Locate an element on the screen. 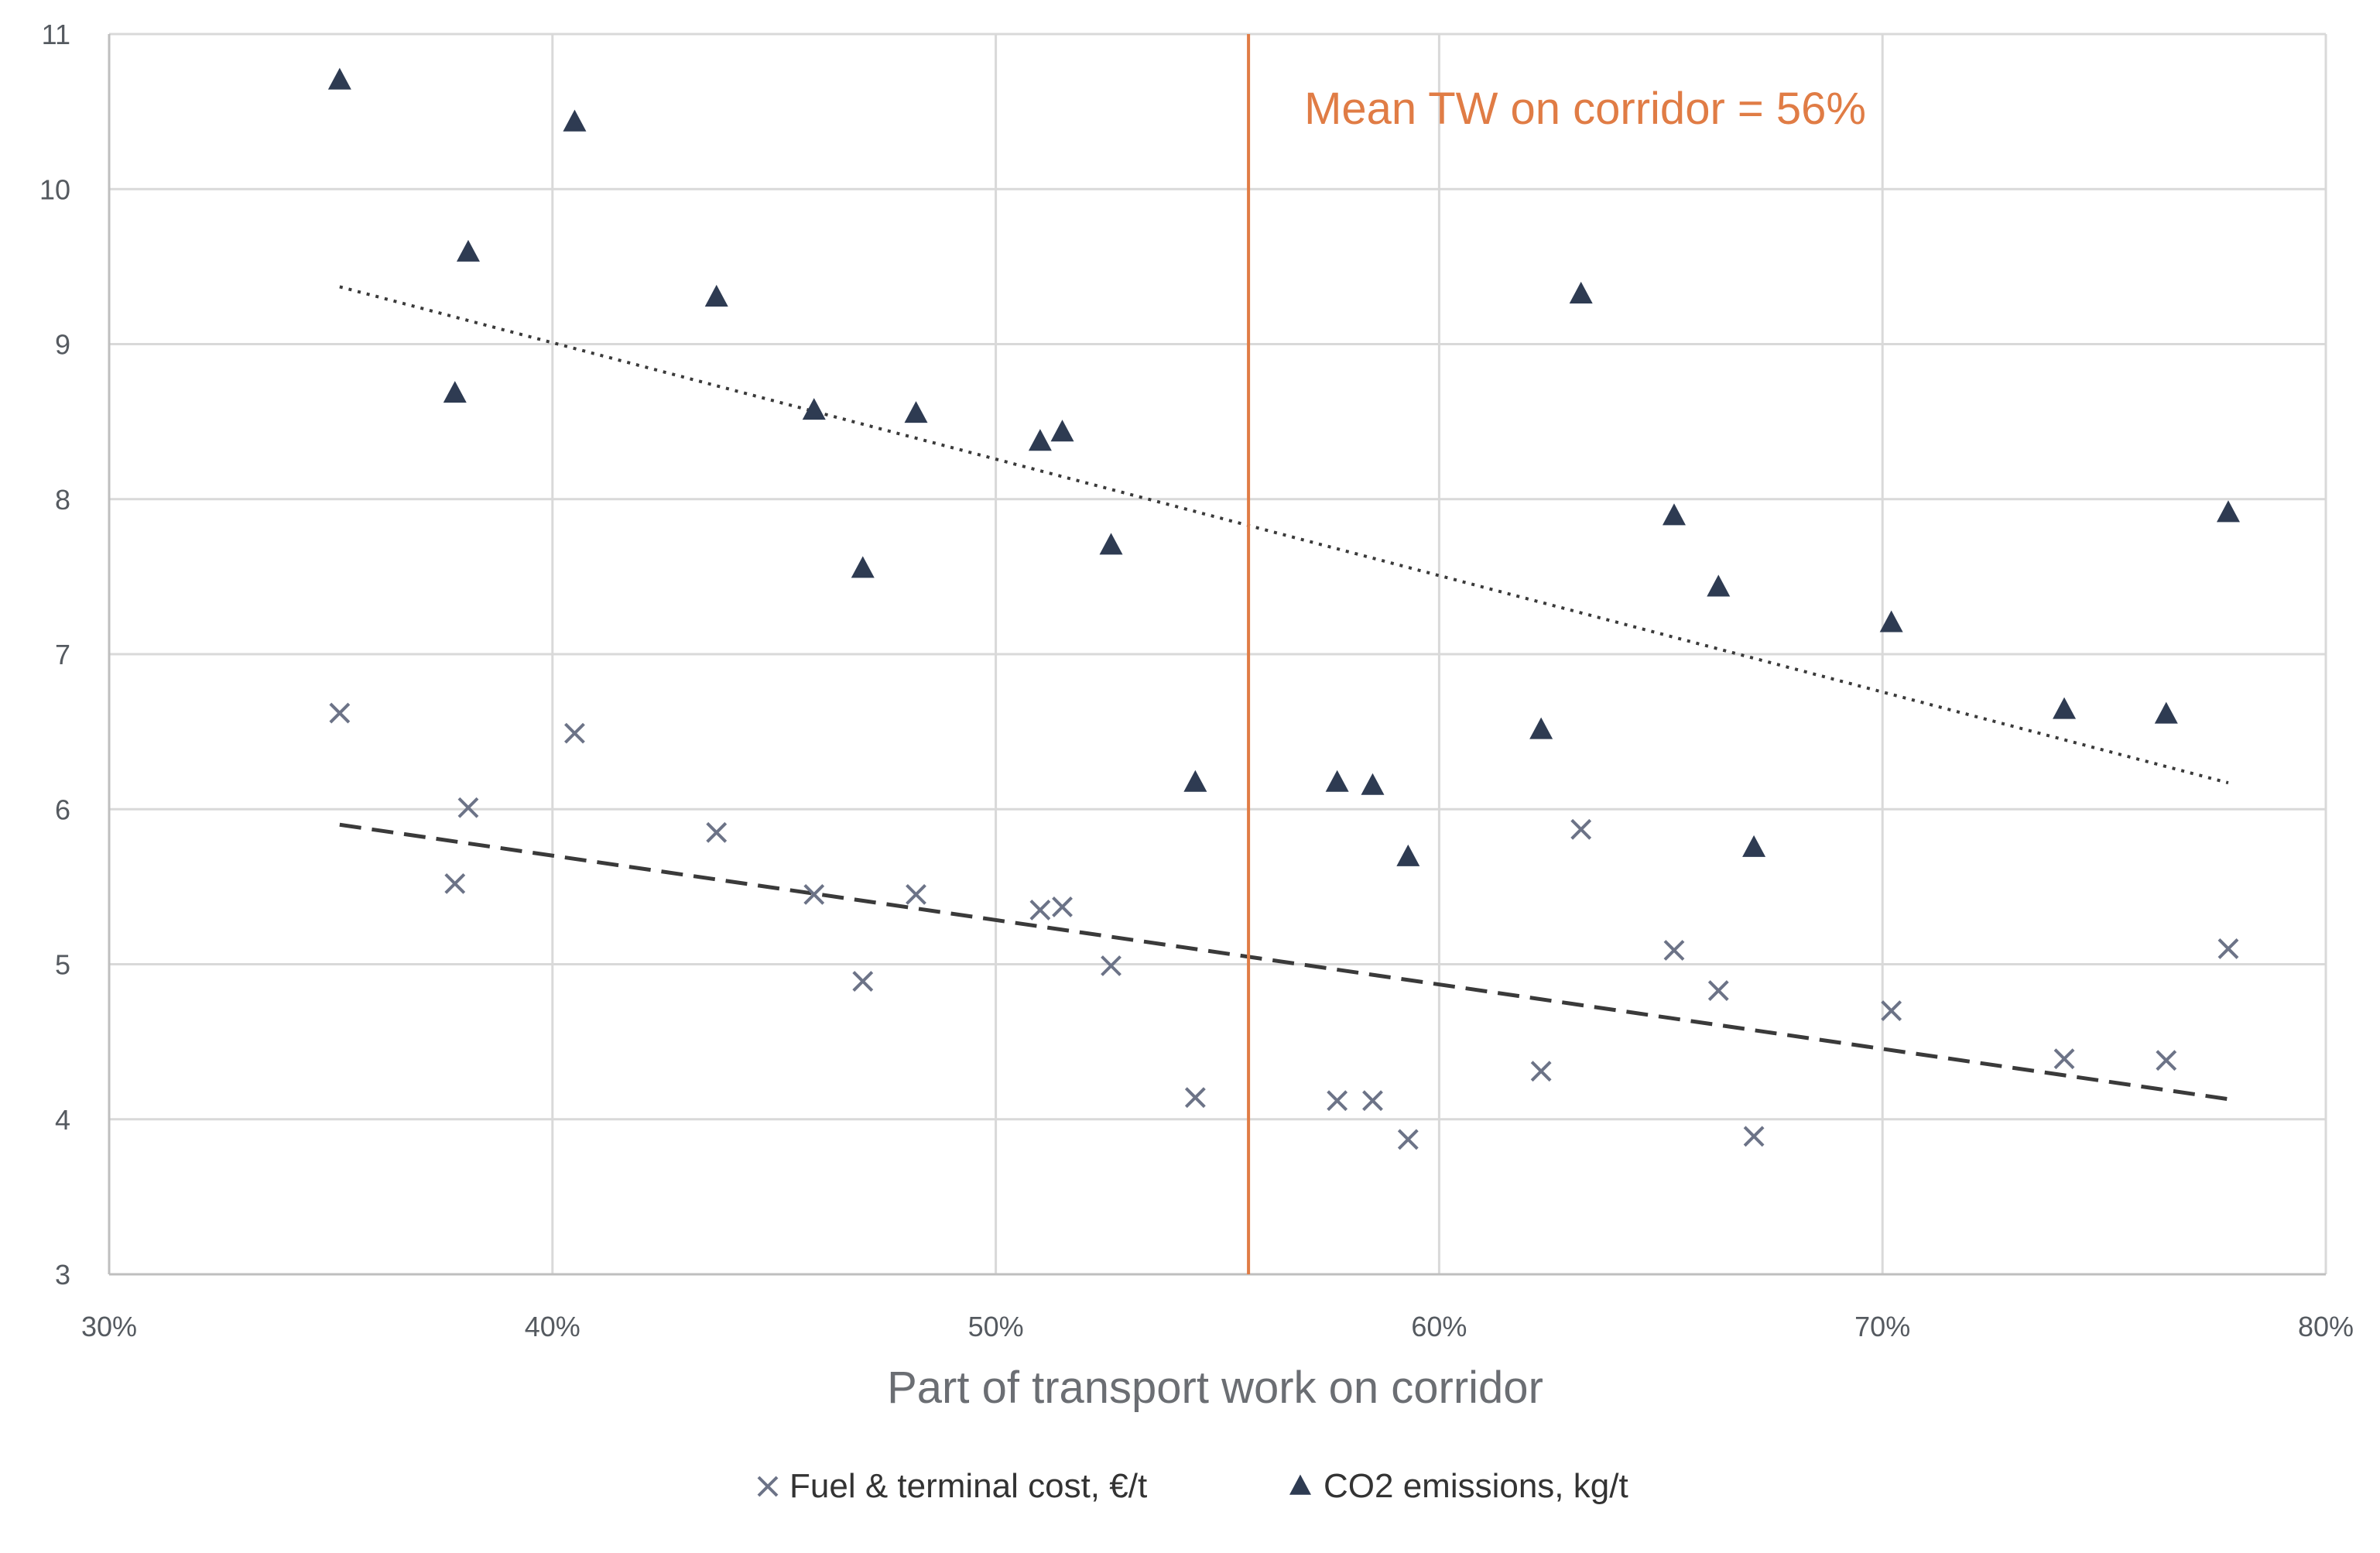 Image resolution: width=2380 pixels, height=1553 pixels. x-tick-label: 30% is located at coordinates (109, 1326).